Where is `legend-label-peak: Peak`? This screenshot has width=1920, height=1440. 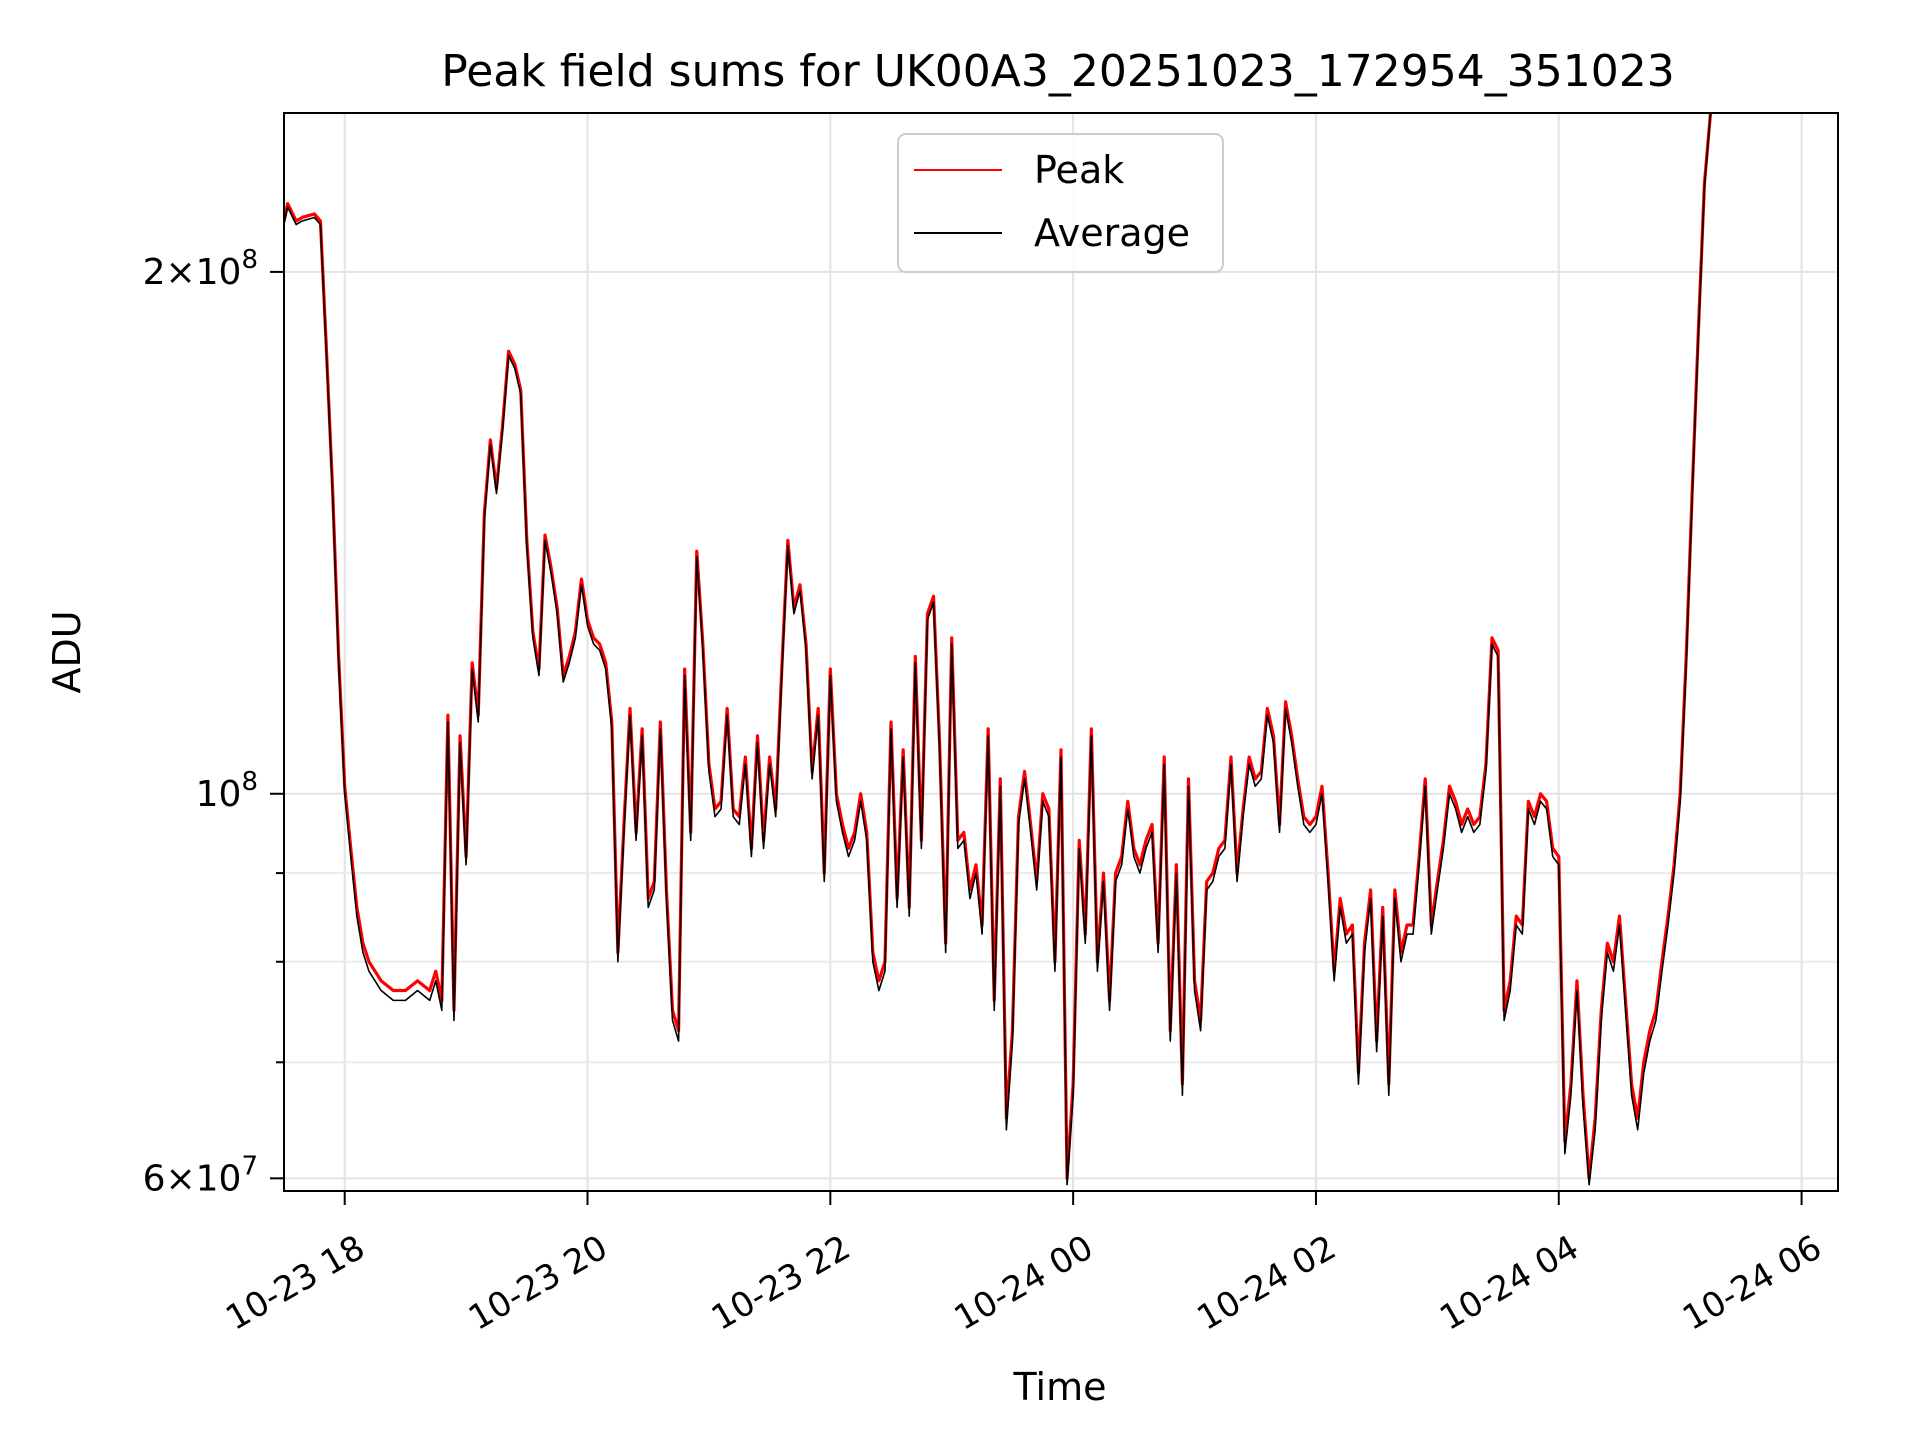
legend-label-peak: Peak is located at coordinates (1079, 170).